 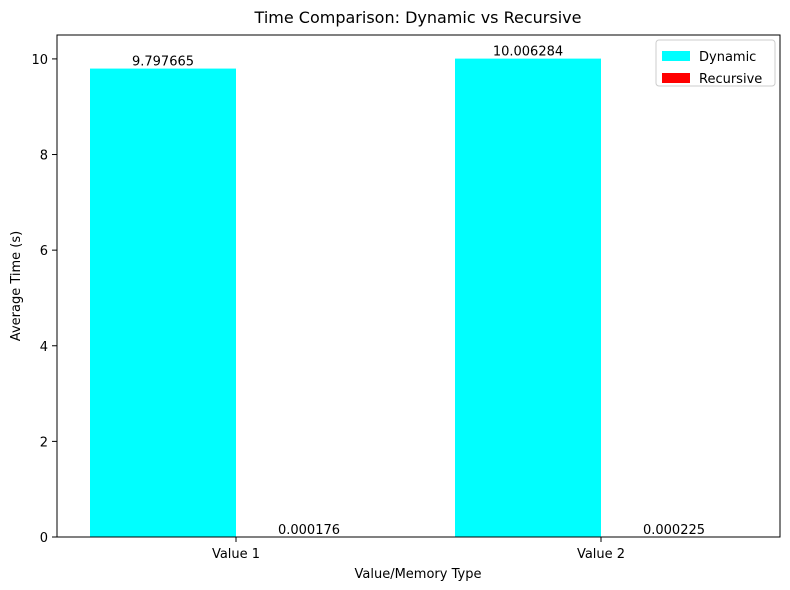 I want to click on x-axis-label: Value/Memory Type, so click(x=418, y=574).